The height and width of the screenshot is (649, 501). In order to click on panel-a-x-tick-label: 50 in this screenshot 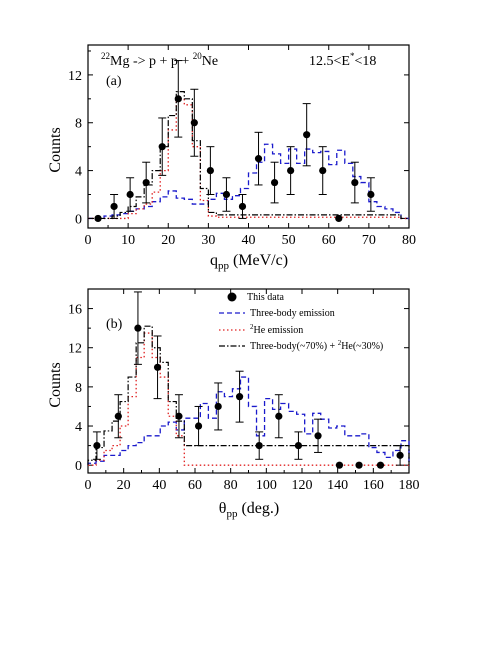, I will do `click(289, 240)`.